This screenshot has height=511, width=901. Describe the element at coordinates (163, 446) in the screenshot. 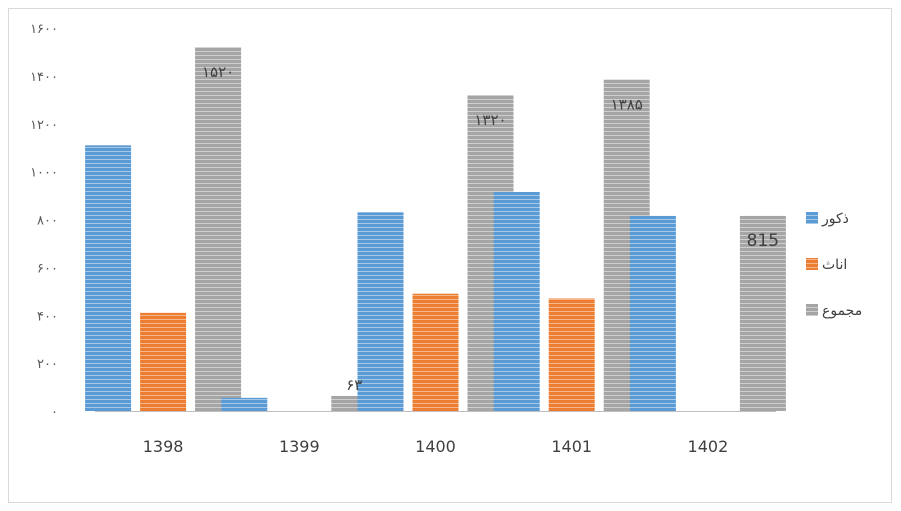

I see `x-tick-label: 1398` at that location.